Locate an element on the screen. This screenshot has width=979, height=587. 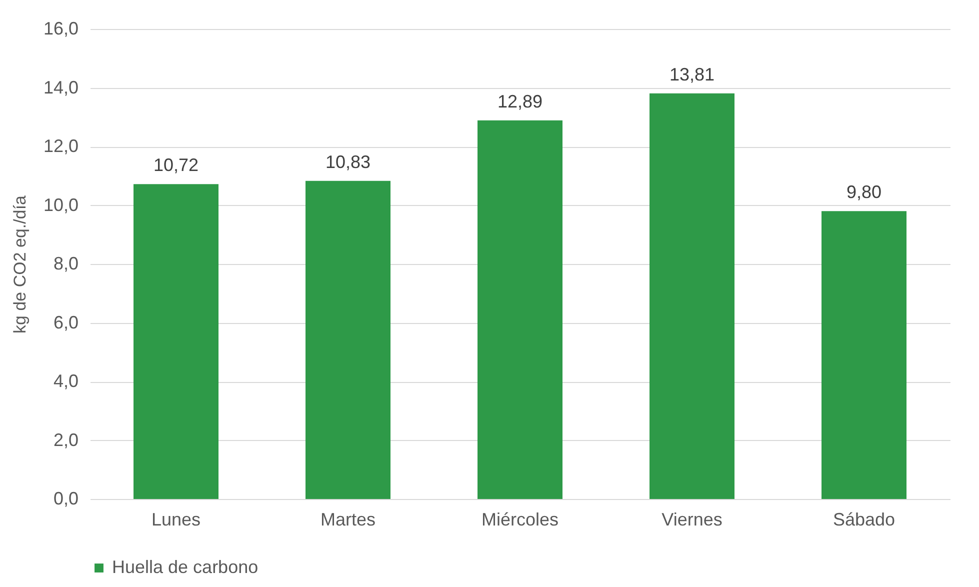
y-tick-label: 14,0 is located at coordinates (60, 87).